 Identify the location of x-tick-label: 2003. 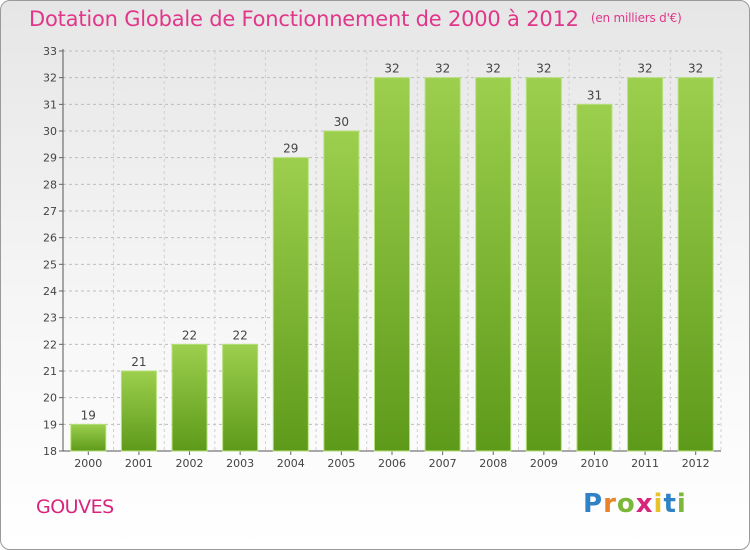
(240, 463).